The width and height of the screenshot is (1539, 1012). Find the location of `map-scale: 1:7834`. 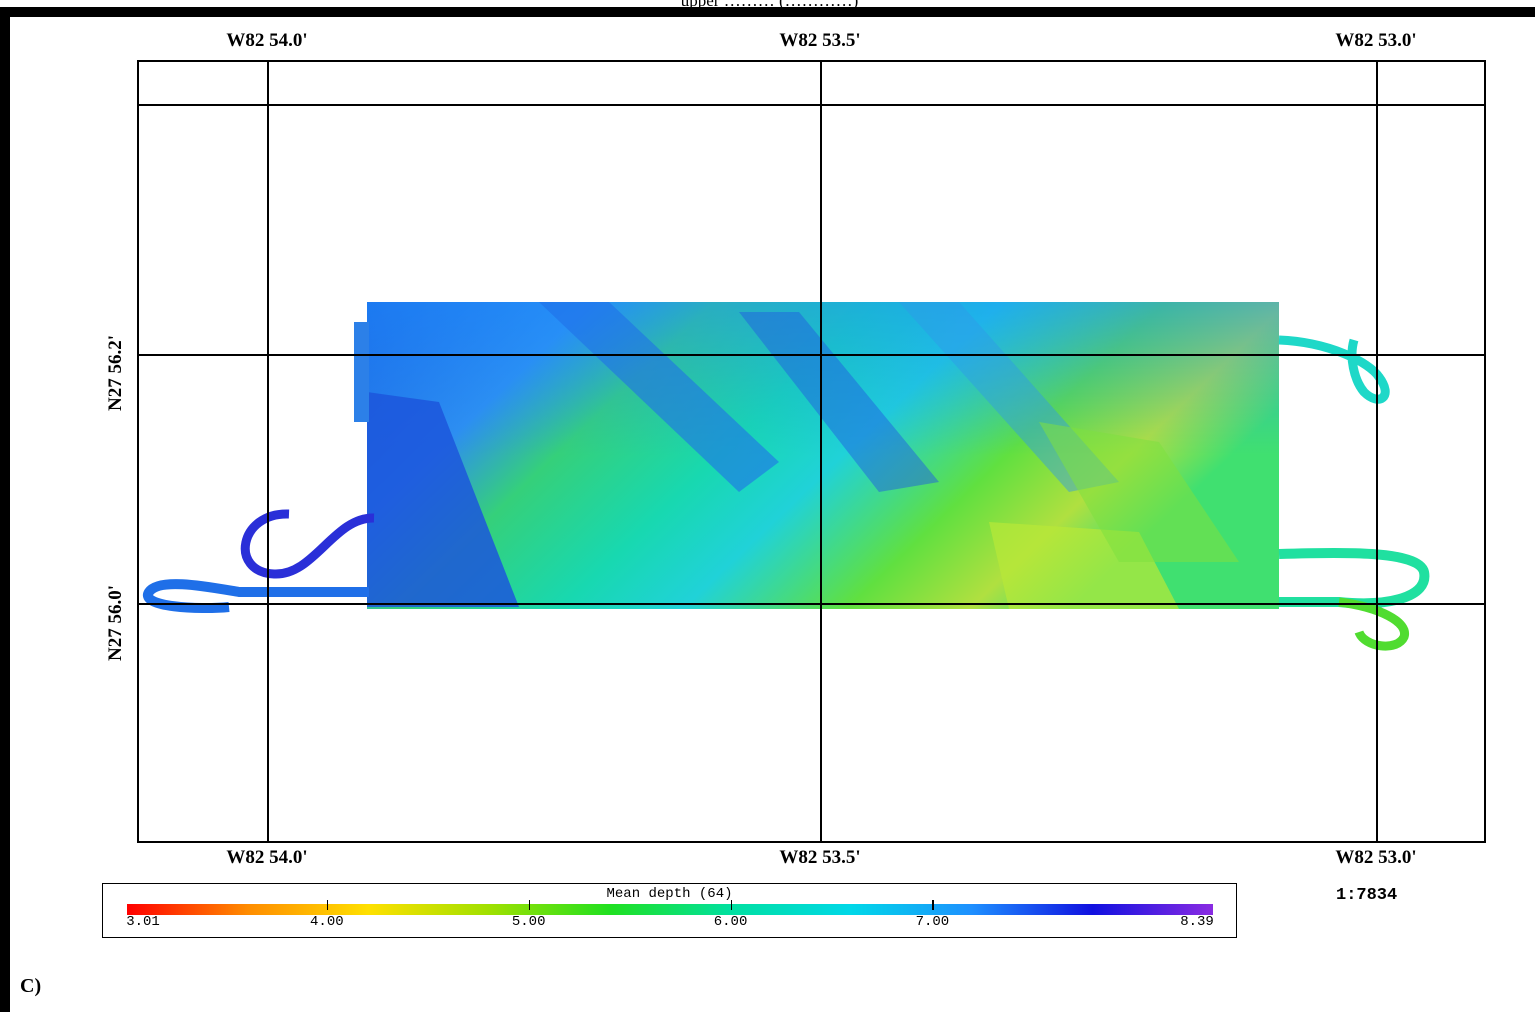

map-scale: 1:7834 is located at coordinates (1367, 895).